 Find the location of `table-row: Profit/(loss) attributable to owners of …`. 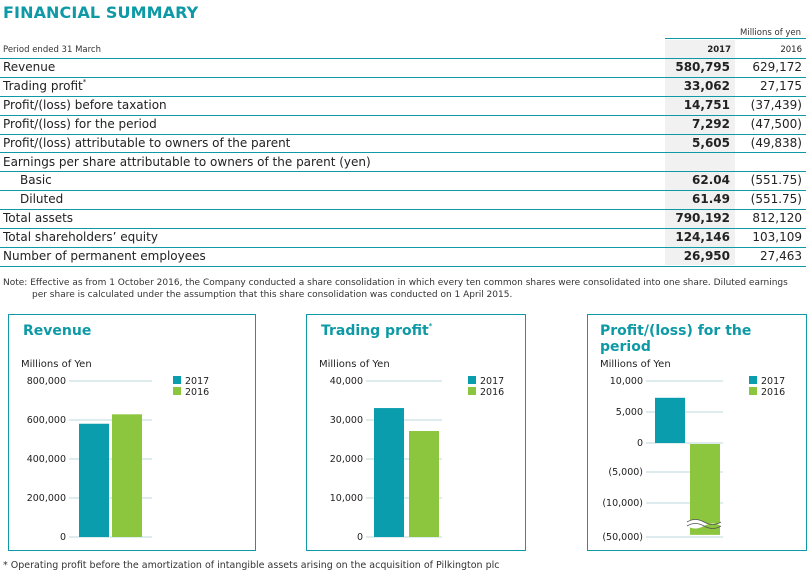

table-row: Profit/(loss) attributable to owners of … is located at coordinates (403, 144).